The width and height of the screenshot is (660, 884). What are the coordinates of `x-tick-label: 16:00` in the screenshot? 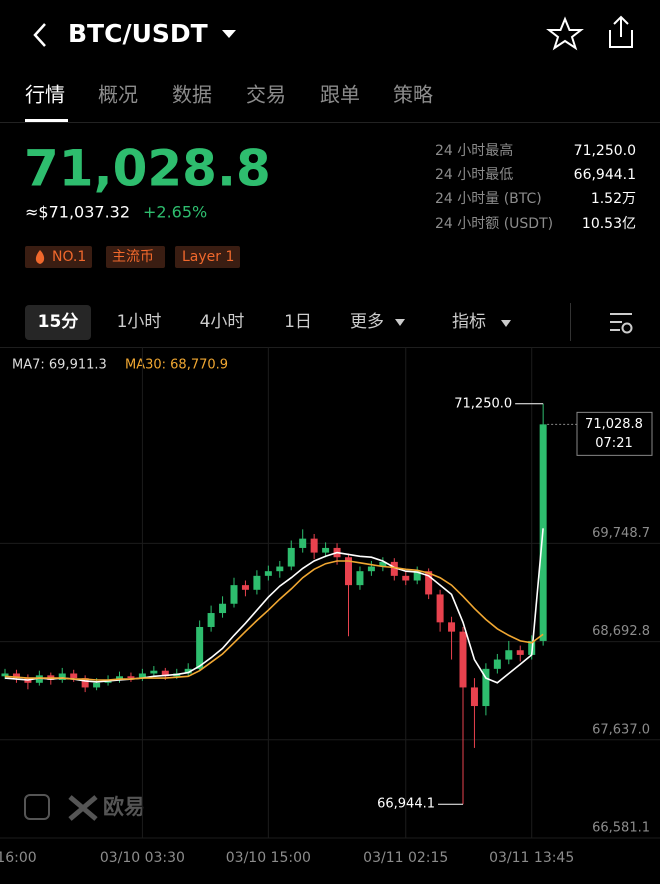 It's located at (18, 858).